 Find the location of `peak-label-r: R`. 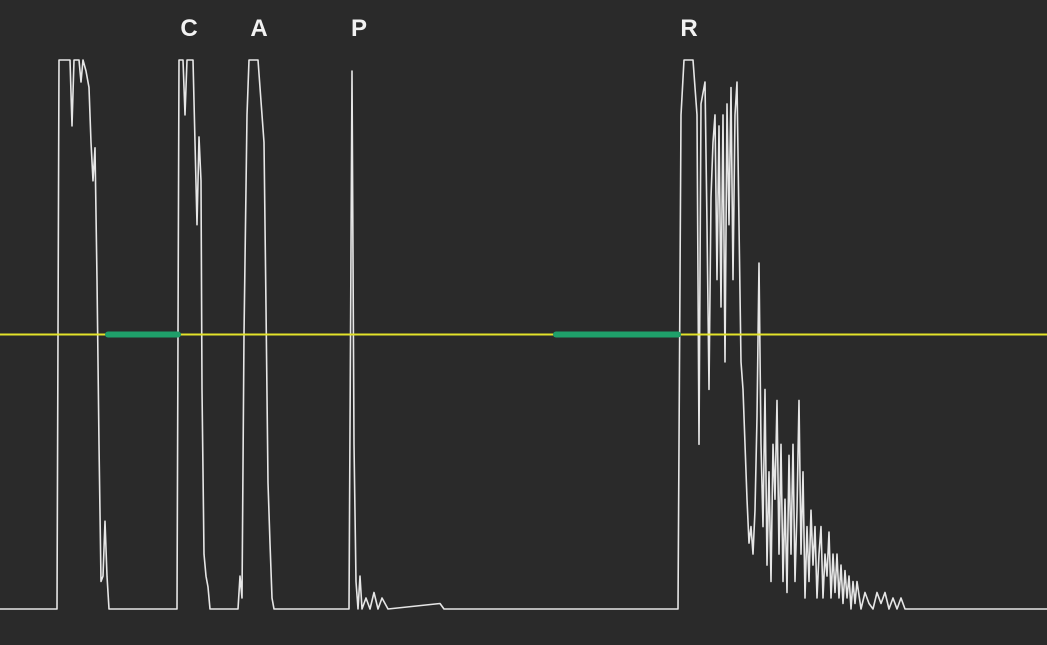

peak-label-r: R is located at coordinates (688, 28).